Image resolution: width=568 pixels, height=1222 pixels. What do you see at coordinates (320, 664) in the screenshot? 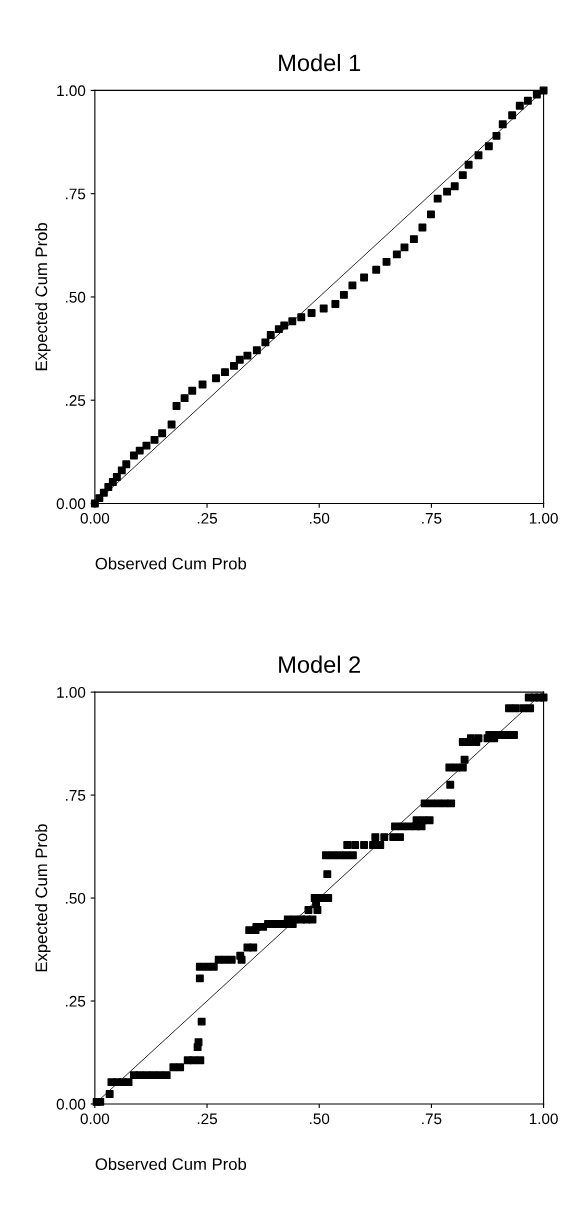
I see `chart-title: Model 2` at bounding box center [320, 664].